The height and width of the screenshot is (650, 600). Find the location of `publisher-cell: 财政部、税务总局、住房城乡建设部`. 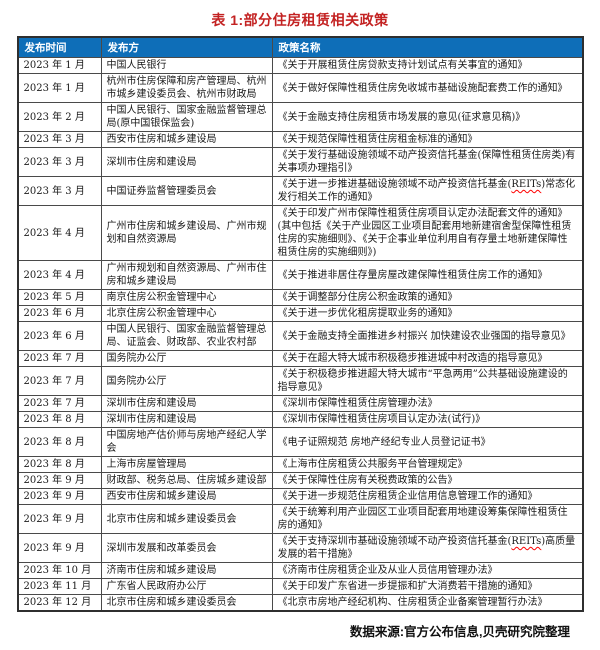

publisher-cell: 财政部、税务总局、住房城乡建设部 is located at coordinates (186, 480).